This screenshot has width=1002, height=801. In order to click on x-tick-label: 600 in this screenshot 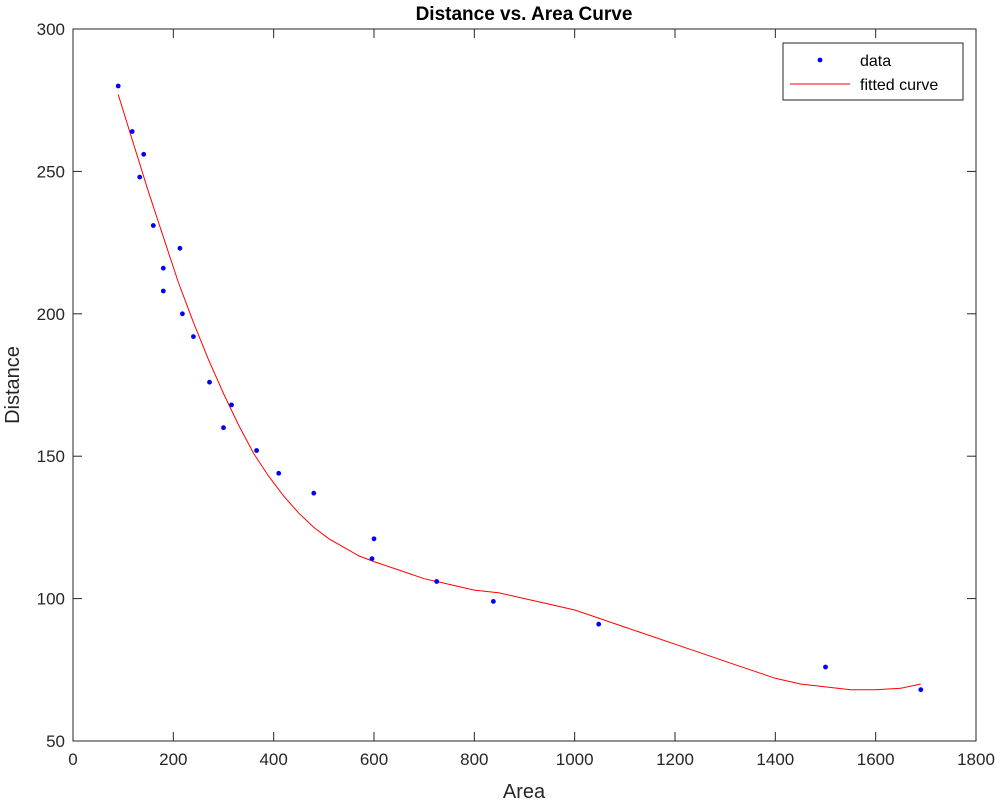, I will do `click(374, 759)`.